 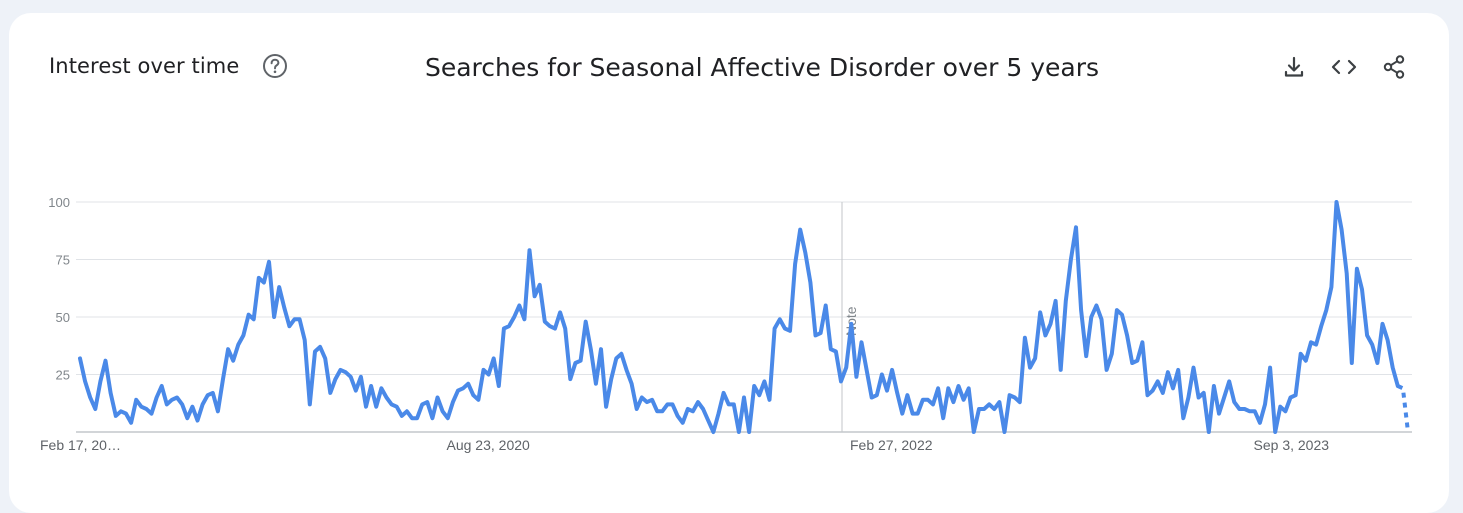 What do you see at coordinates (1344, 67) in the screenshot?
I see `embed-code-icon` at bounding box center [1344, 67].